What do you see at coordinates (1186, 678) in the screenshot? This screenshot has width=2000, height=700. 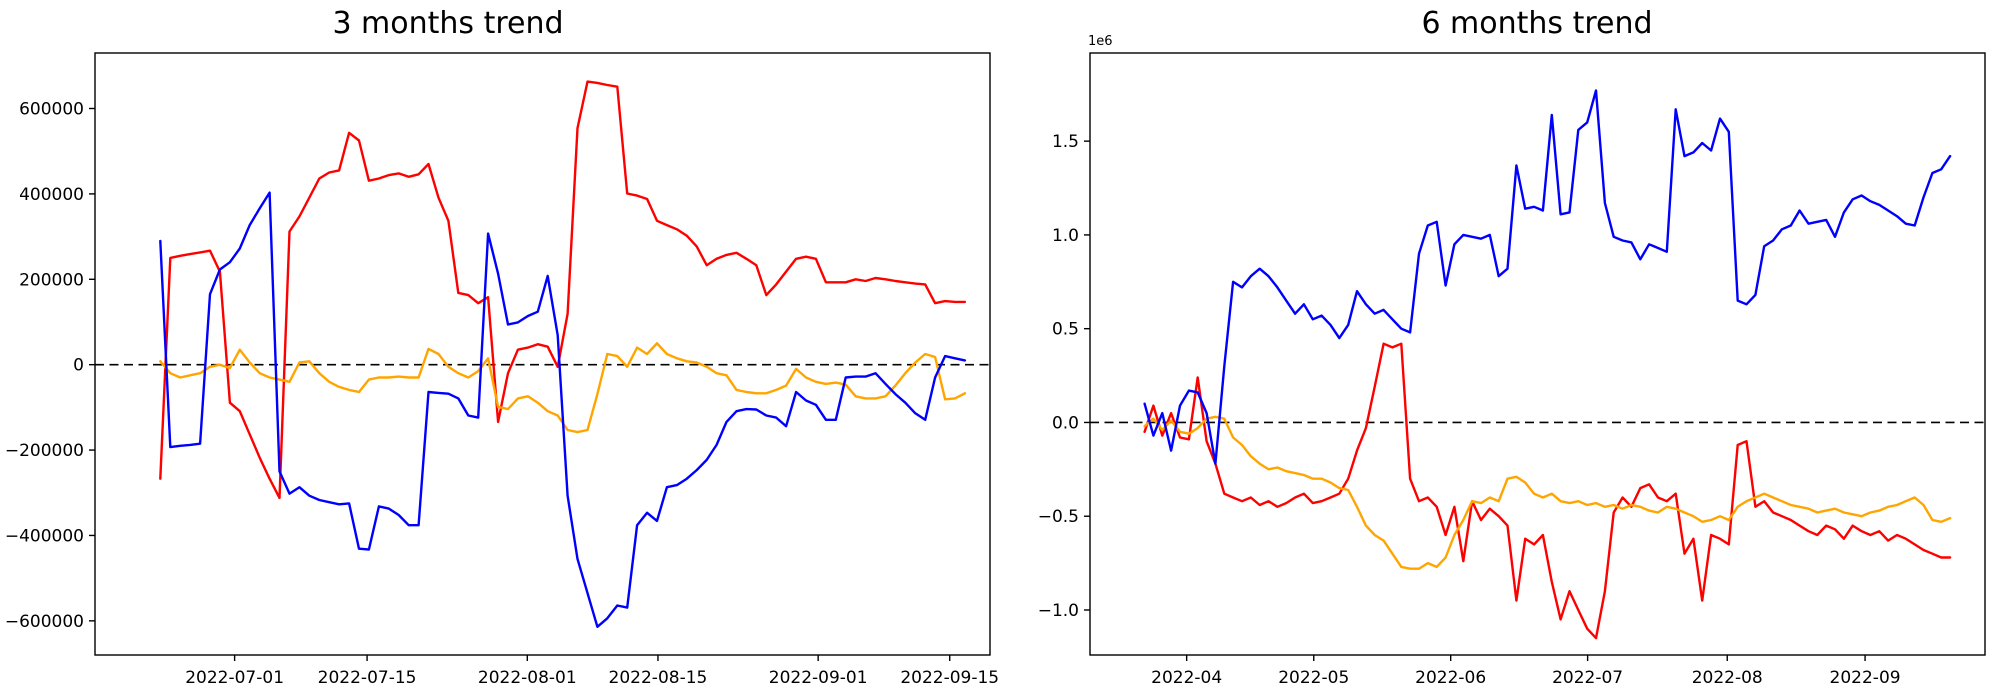 I see `x-tick-label: 2022-04` at bounding box center [1186, 678].